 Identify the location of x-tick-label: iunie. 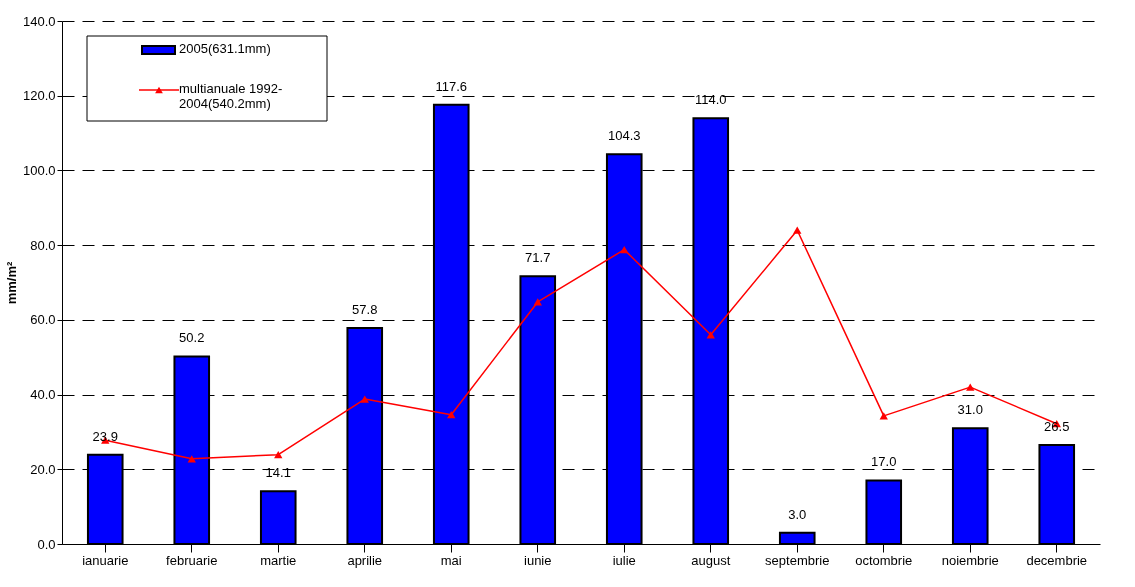
(538, 560).